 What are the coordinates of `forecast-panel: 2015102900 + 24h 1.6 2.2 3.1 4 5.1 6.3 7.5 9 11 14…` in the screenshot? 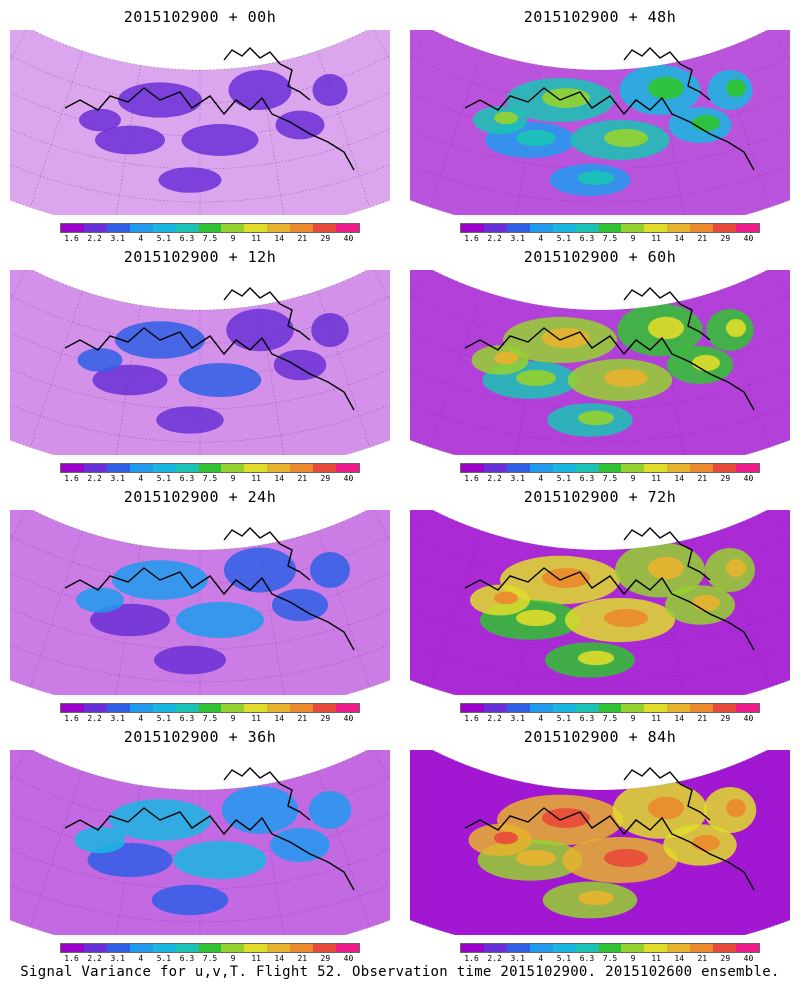 It's located at (200, 601).